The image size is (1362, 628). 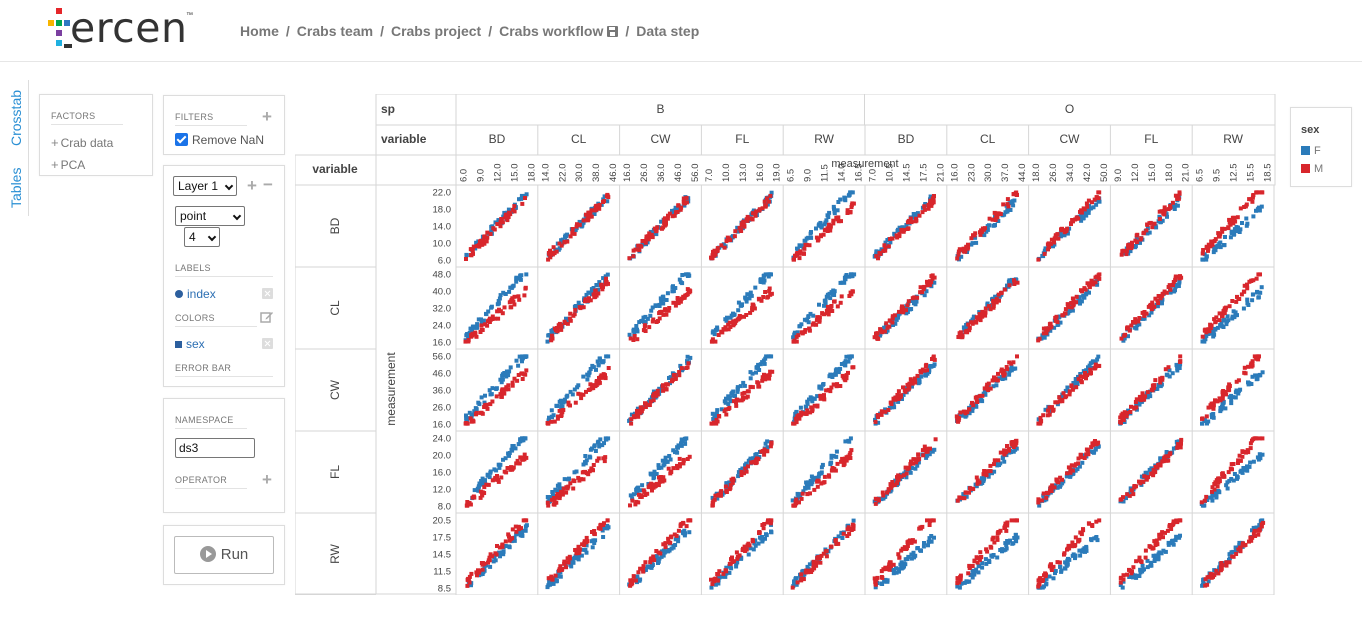 What do you see at coordinates (179, 294) in the screenshot?
I see `factor-dot-icon` at bounding box center [179, 294].